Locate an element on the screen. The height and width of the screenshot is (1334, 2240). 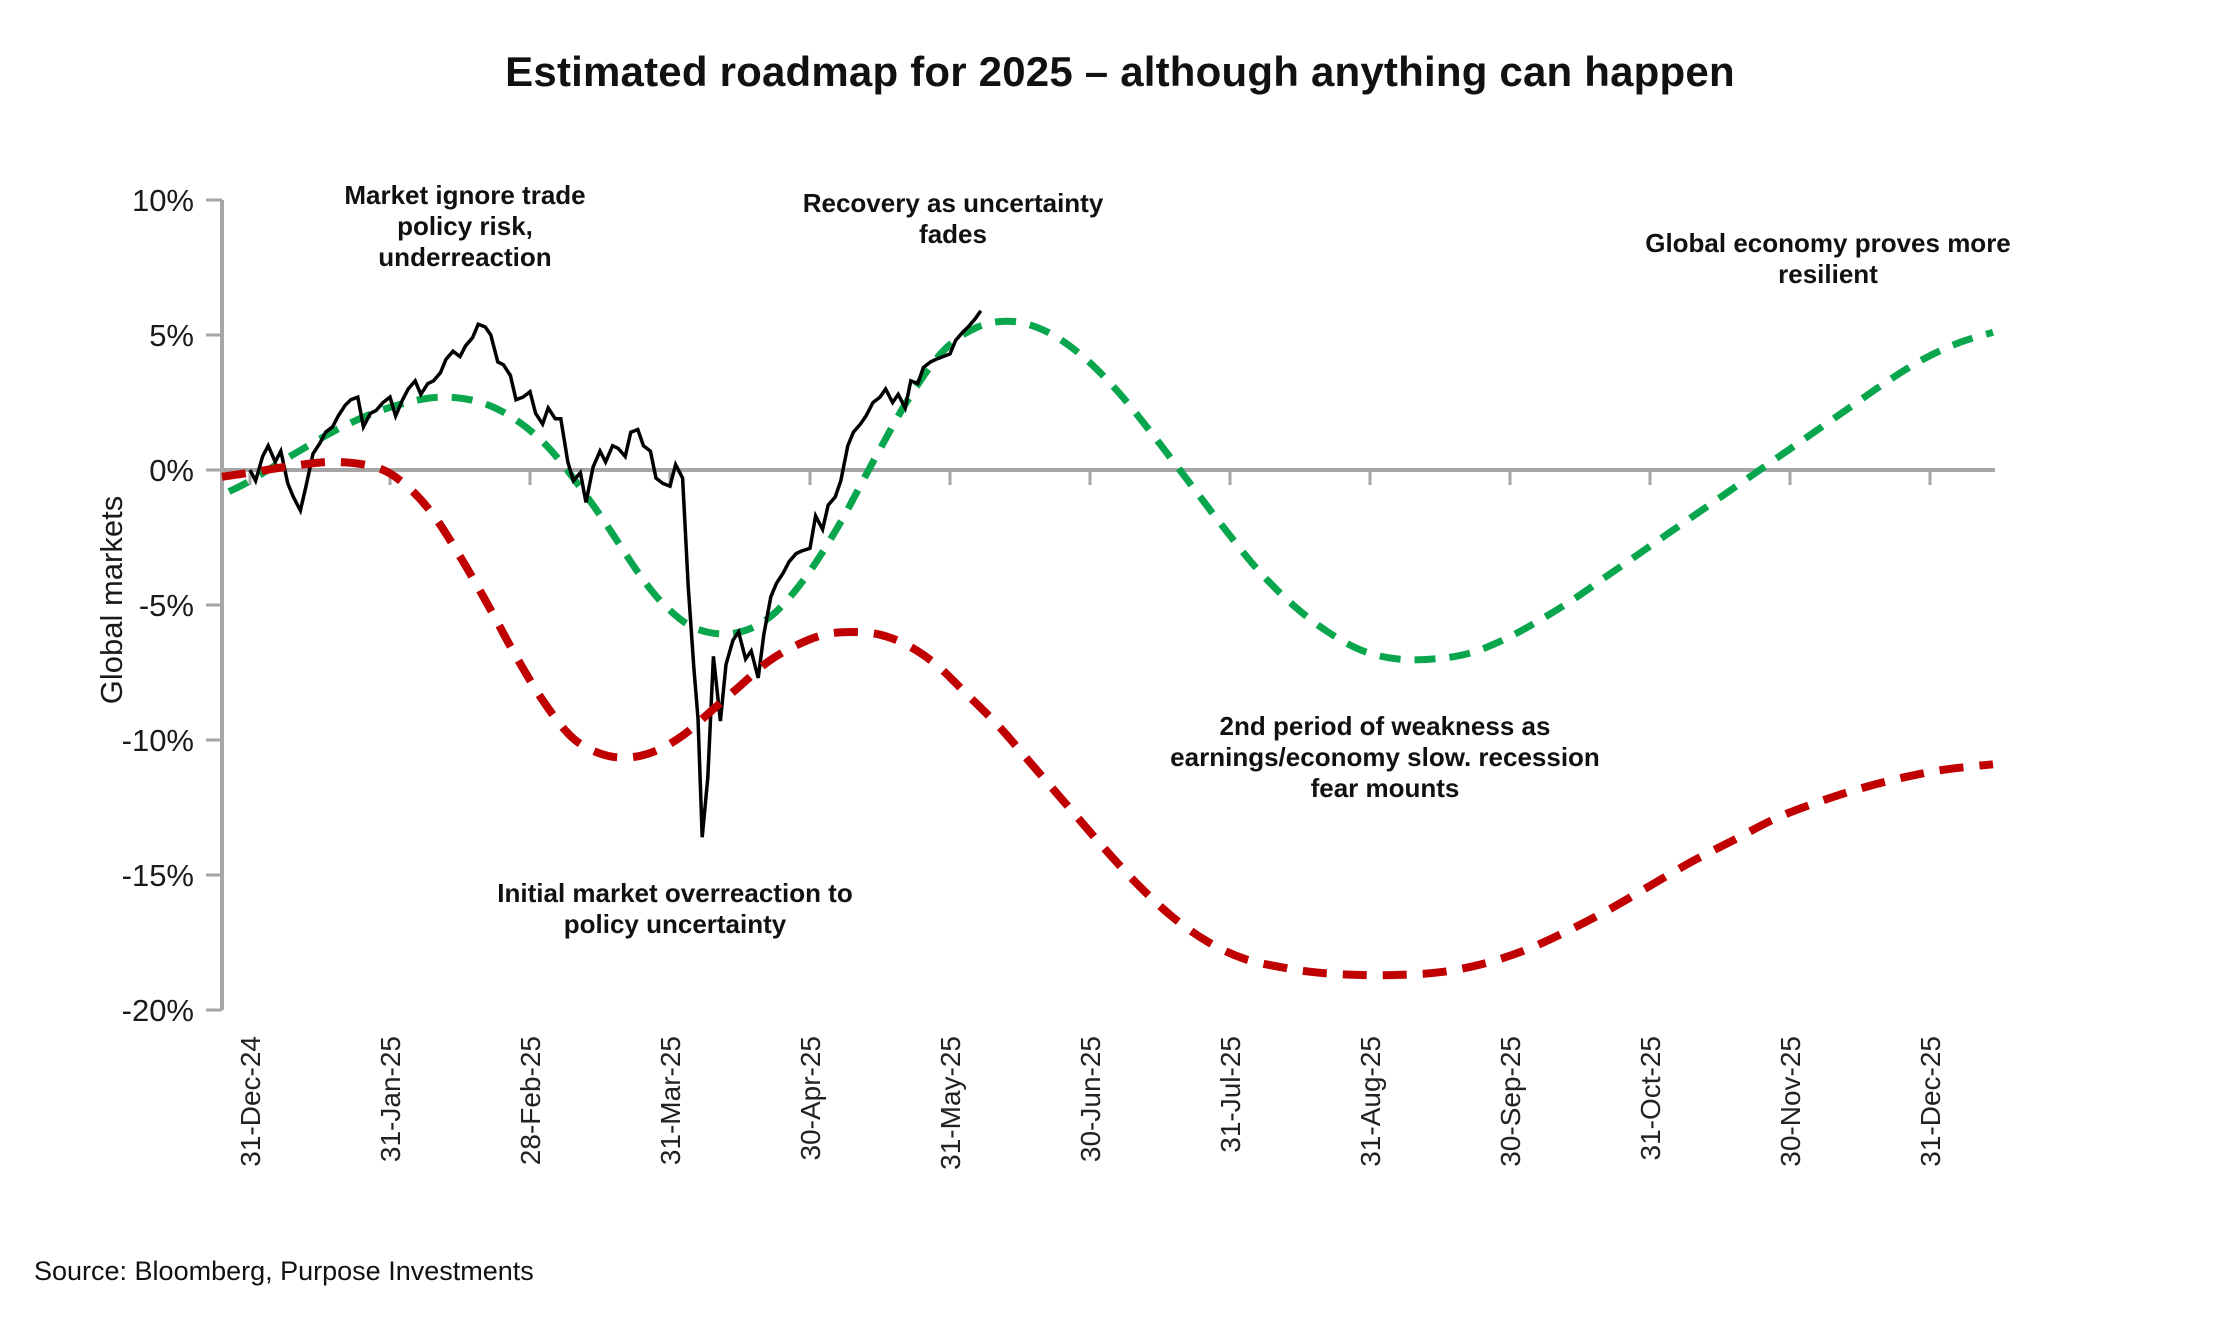
x-tick-label: 31-Jan-25 is located at coordinates (390, 1099).